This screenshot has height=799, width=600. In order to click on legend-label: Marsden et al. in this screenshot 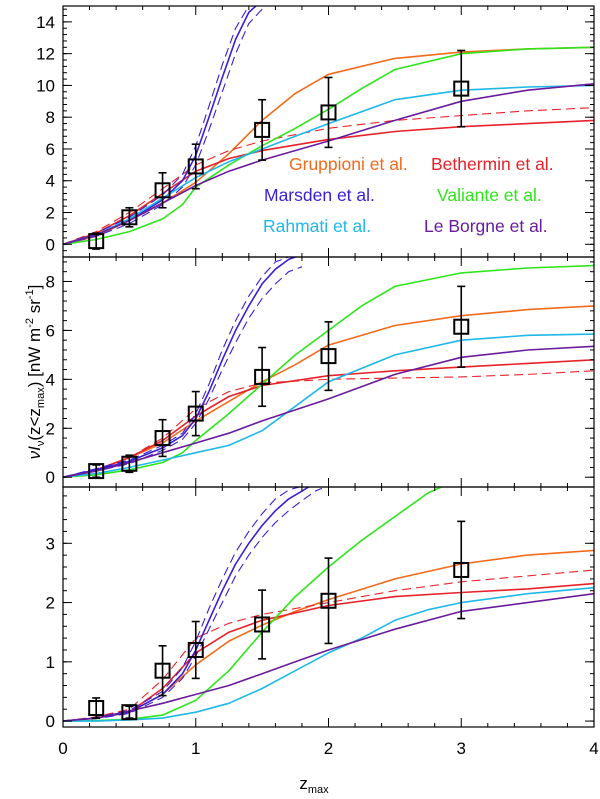, I will do `click(319, 195)`.